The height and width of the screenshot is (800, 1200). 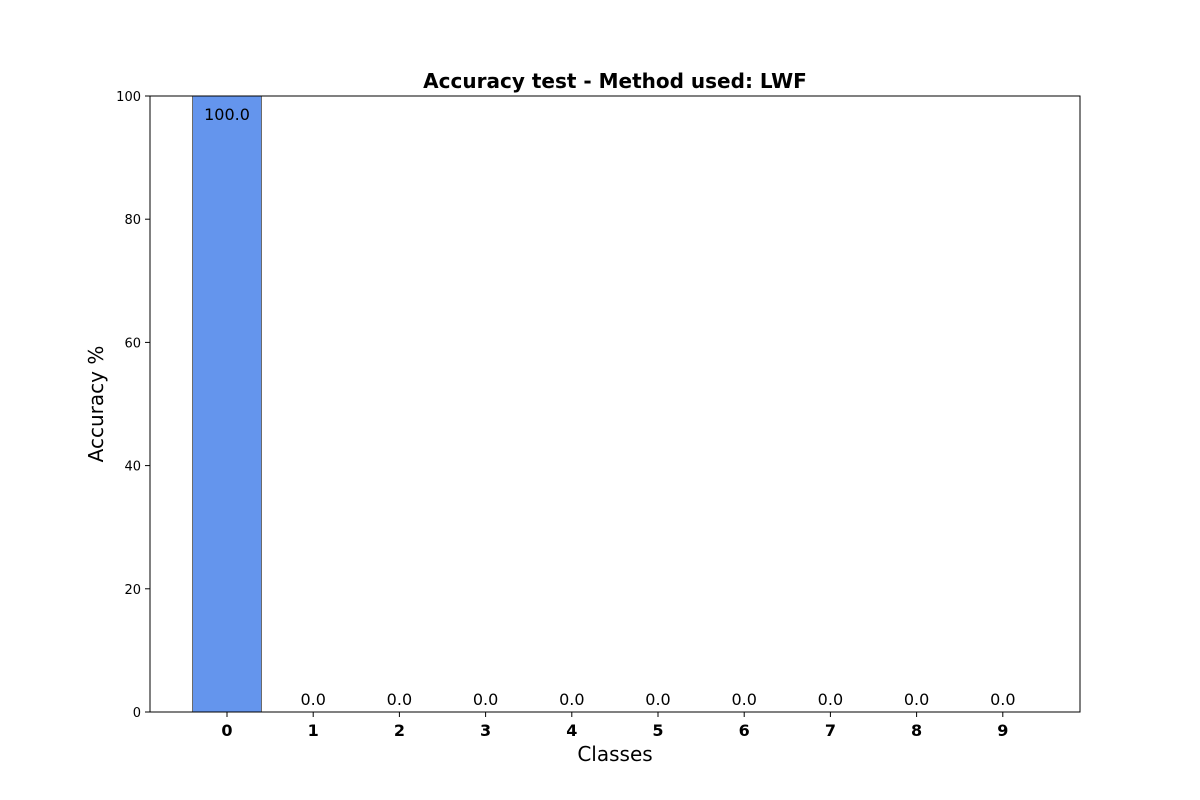 What do you see at coordinates (830, 730) in the screenshot?
I see `x-tick-label-7: 7` at bounding box center [830, 730].